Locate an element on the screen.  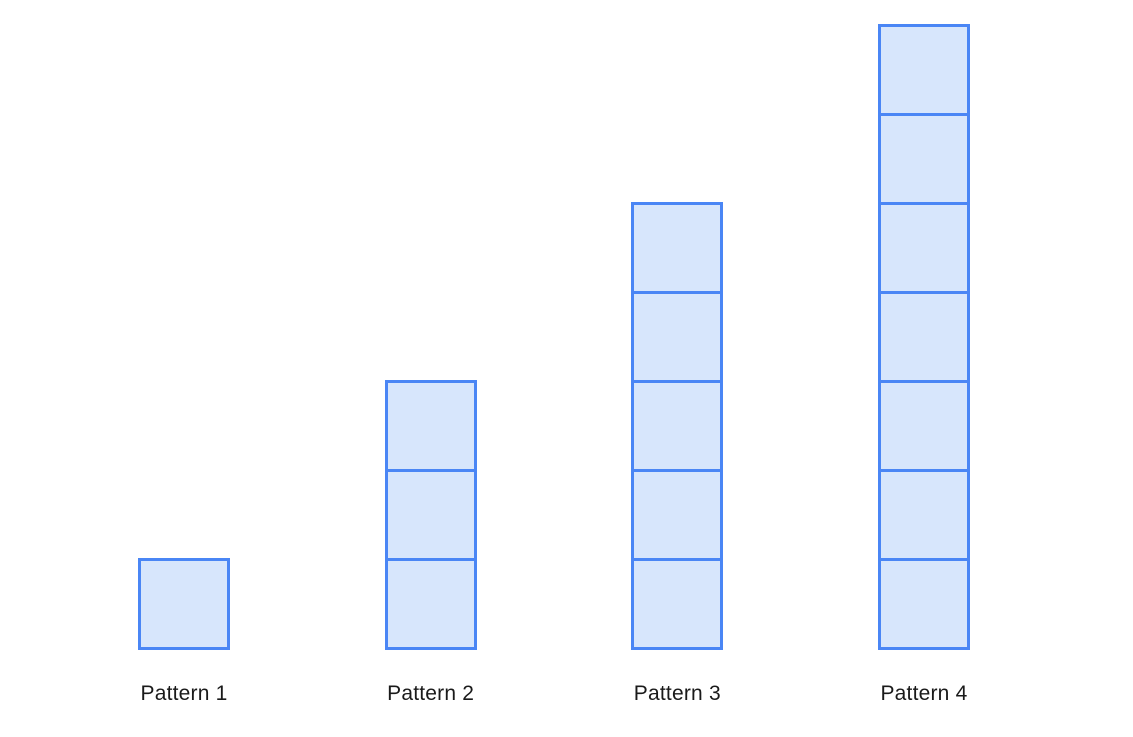
pattern-group-3: Pattern 3 is located at coordinates (677, 454).